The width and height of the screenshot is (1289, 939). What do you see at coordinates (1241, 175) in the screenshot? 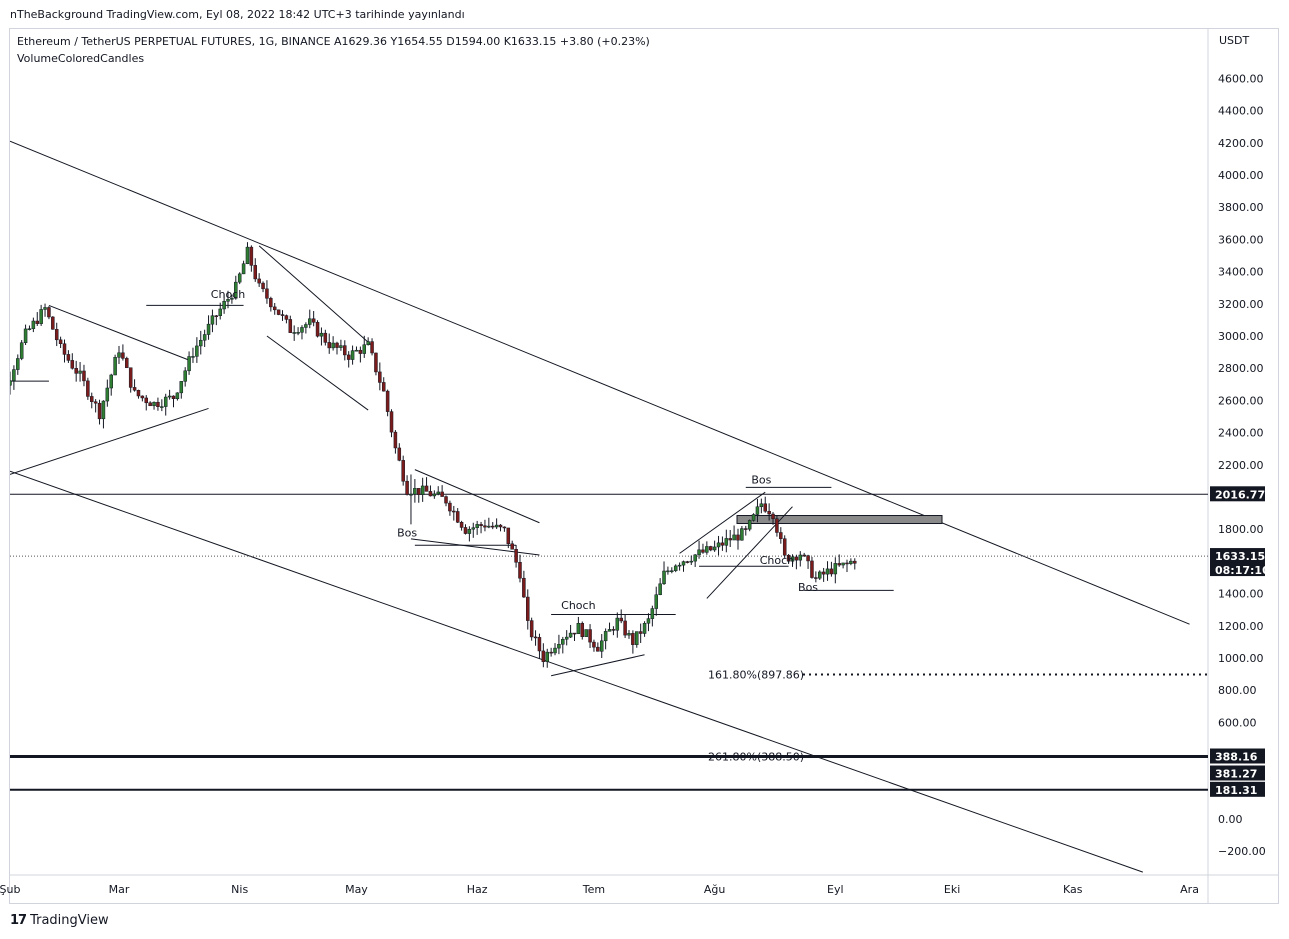
I see `price-axis-tick: 4000.00` at bounding box center [1241, 175].